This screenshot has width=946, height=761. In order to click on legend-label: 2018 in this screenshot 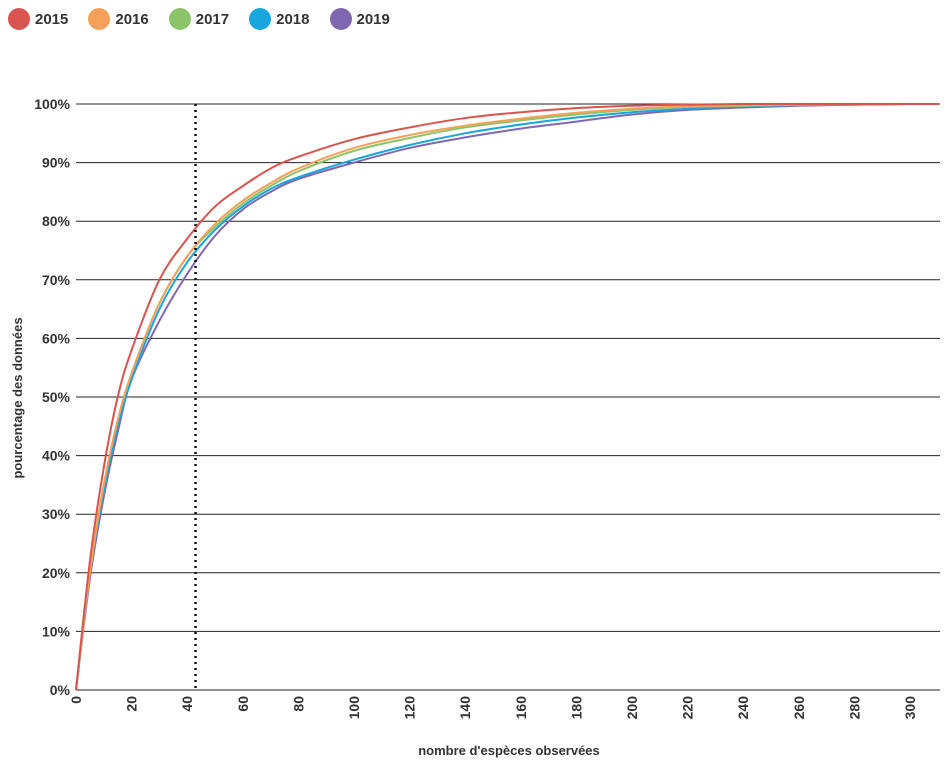, I will do `click(293, 19)`.